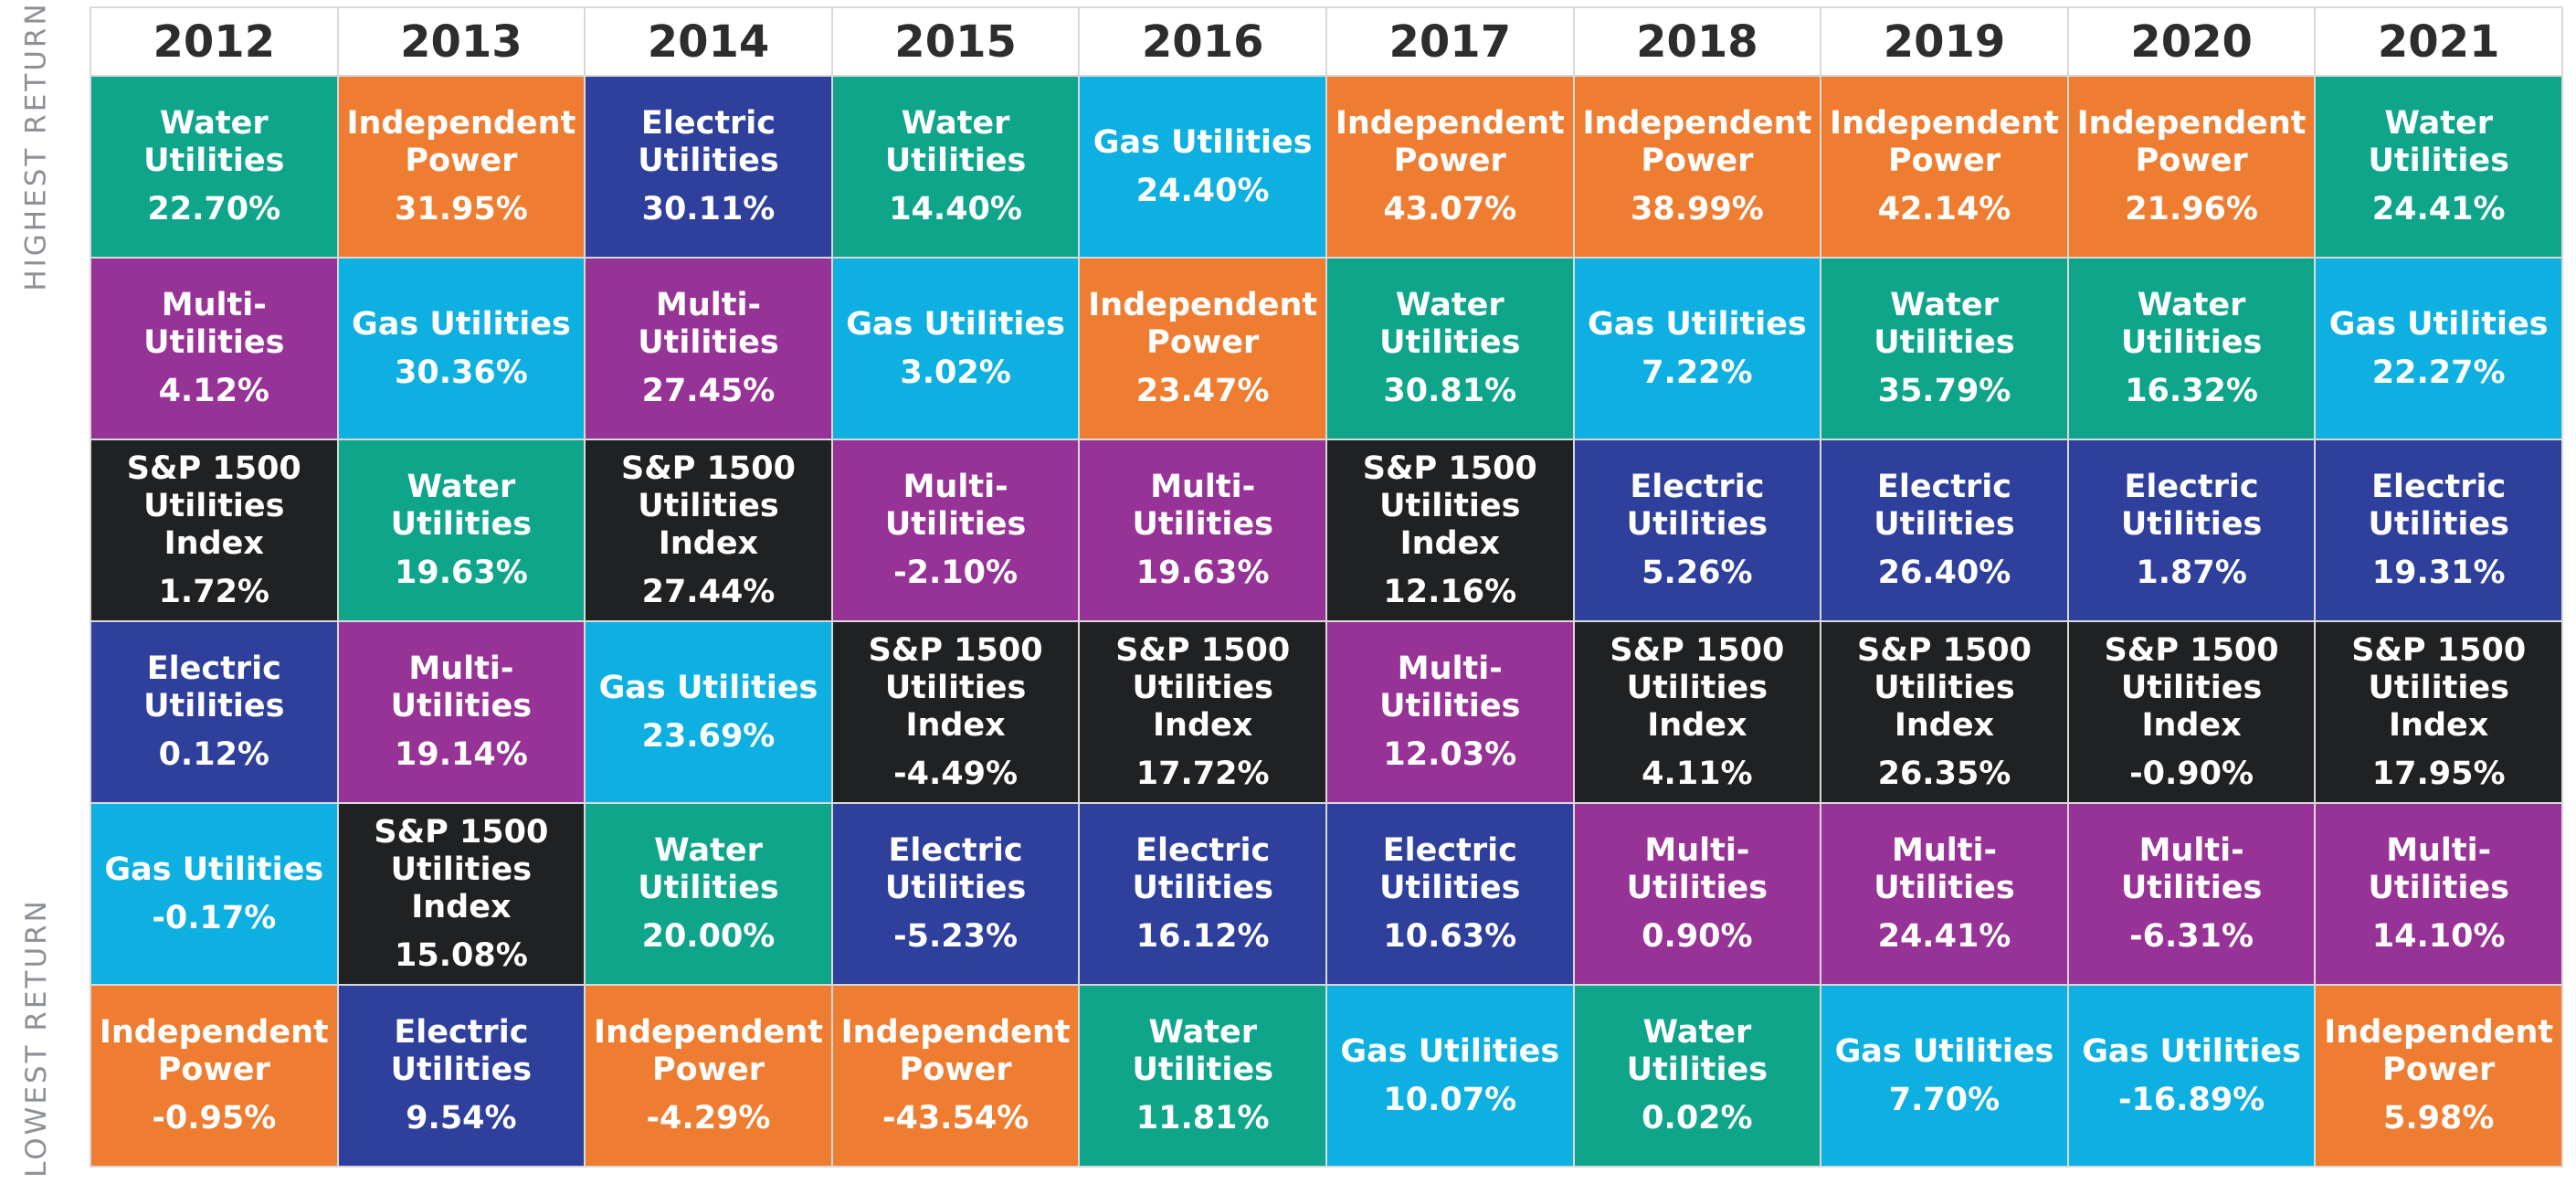  What do you see at coordinates (1697, 1076) in the screenshot?
I see `return-cell: Water Utilities 0.02%` at bounding box center [1697, 1076].